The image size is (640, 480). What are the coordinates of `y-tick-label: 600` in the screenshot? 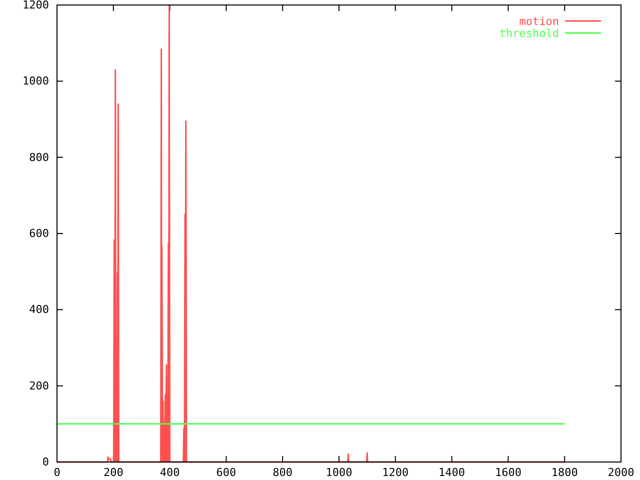 It's located at (39, 233).